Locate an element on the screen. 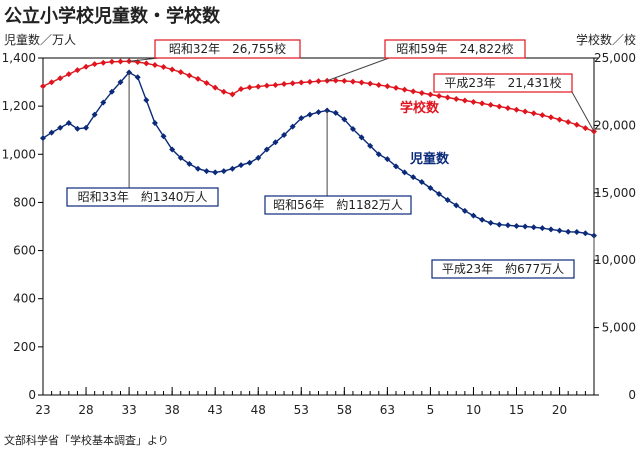 This screenshot has width=640, height=452. x-tick-label: 15 is located at coordinates (516, 410).